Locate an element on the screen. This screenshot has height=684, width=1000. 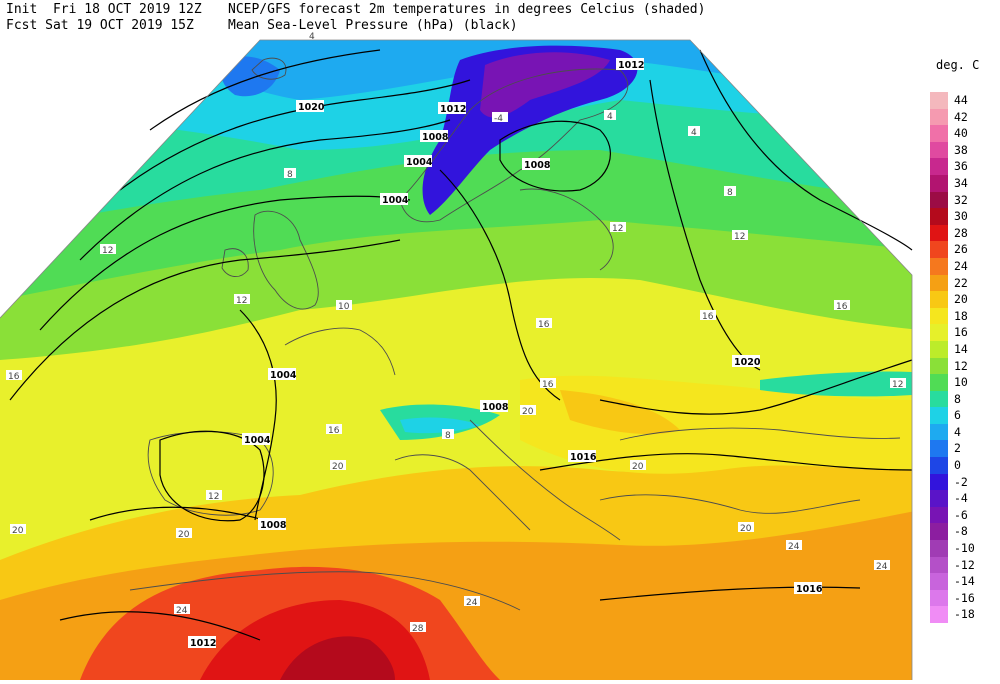
temperature-label: 10 is located at coordinates (344, 307).